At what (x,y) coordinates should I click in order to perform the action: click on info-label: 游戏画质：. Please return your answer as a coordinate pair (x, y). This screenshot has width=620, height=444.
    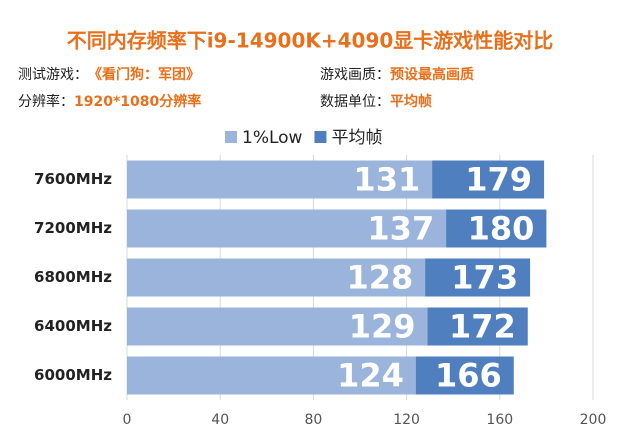
    Looking at the image, I should click on (355, 75).